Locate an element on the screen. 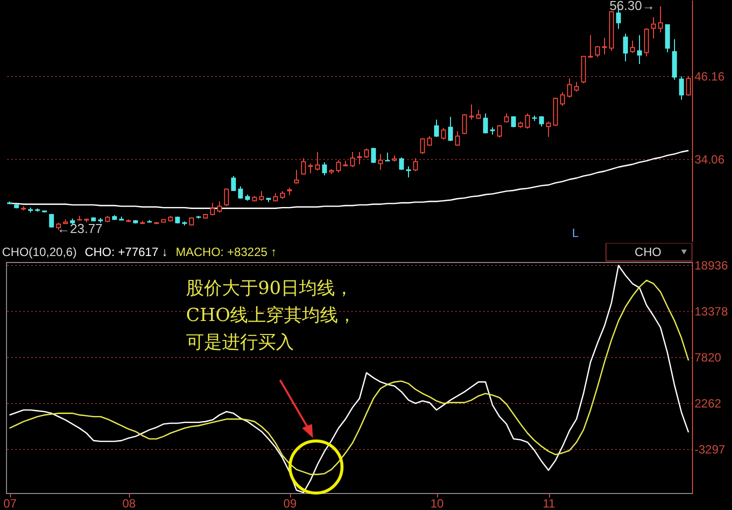  annotation: 56.30→ is located at coordinates (632, 6).